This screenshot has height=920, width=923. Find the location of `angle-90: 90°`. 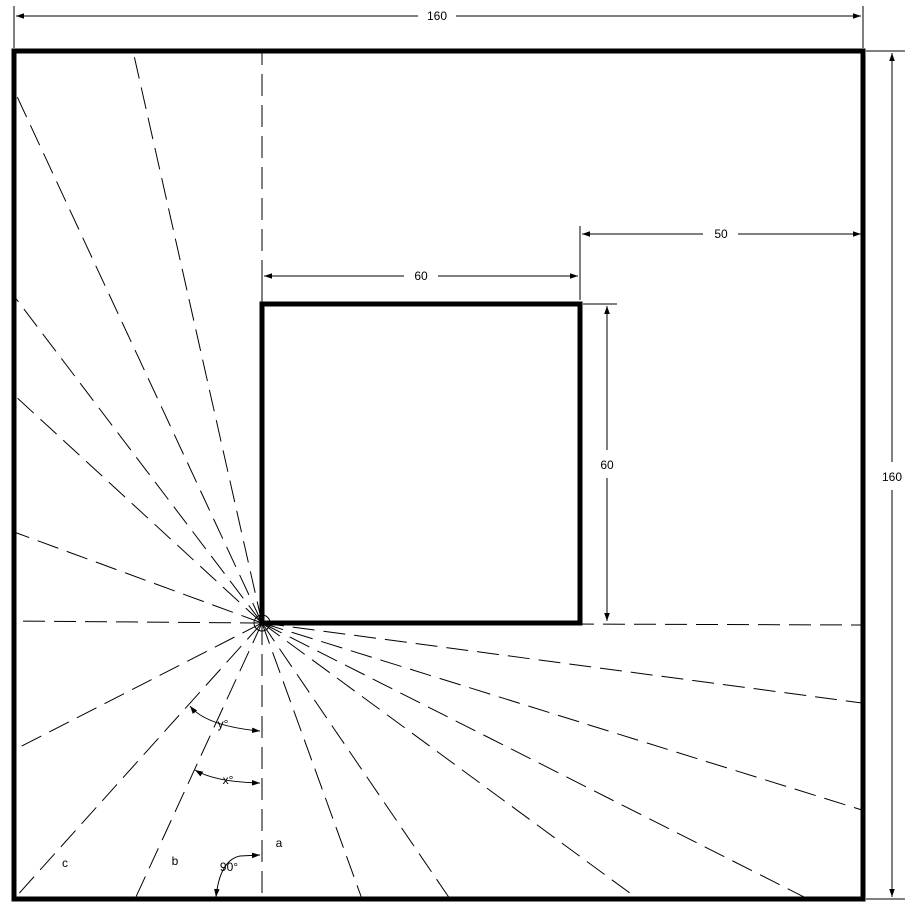

angle-90: 90° is located at coordinates (237, 875).